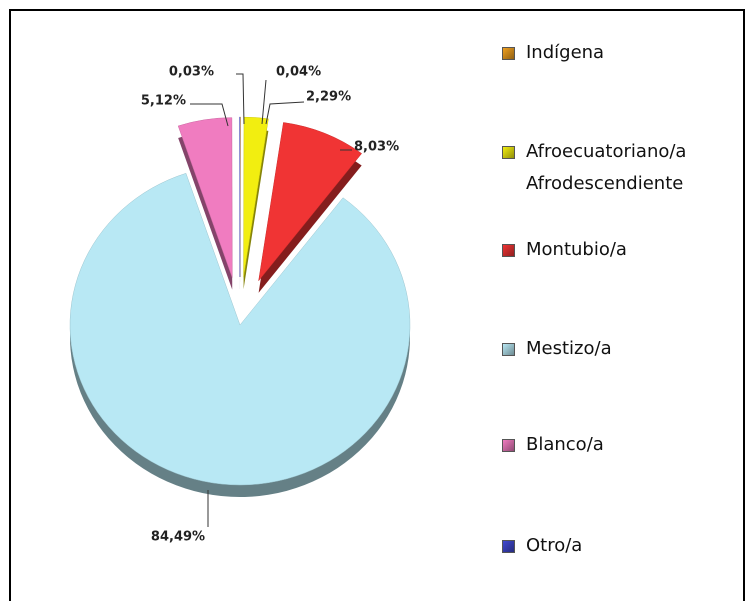  What do you see at coordinates (376, 147) in the screenshot?
I see `data-label: 8,03%` at bounding box center [376, 147].